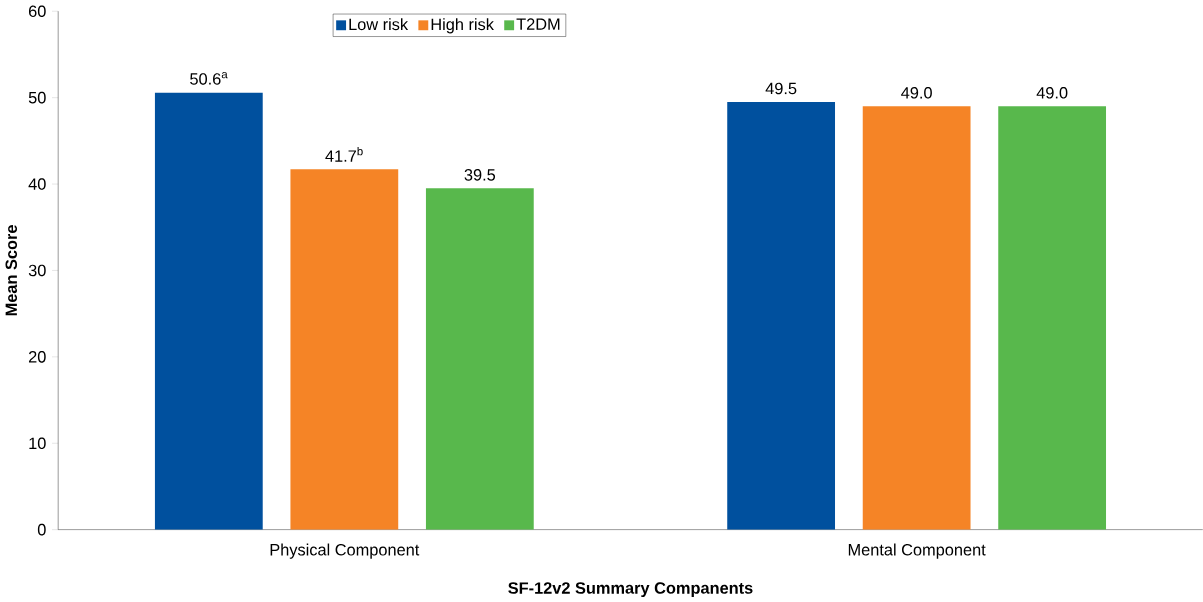 This screenshot has width=1203, height=602. Describe the element at coordinates (630, 589) in the screenshot. I see `x-axis-title: SF-12v2 Summary Companents` at that location.